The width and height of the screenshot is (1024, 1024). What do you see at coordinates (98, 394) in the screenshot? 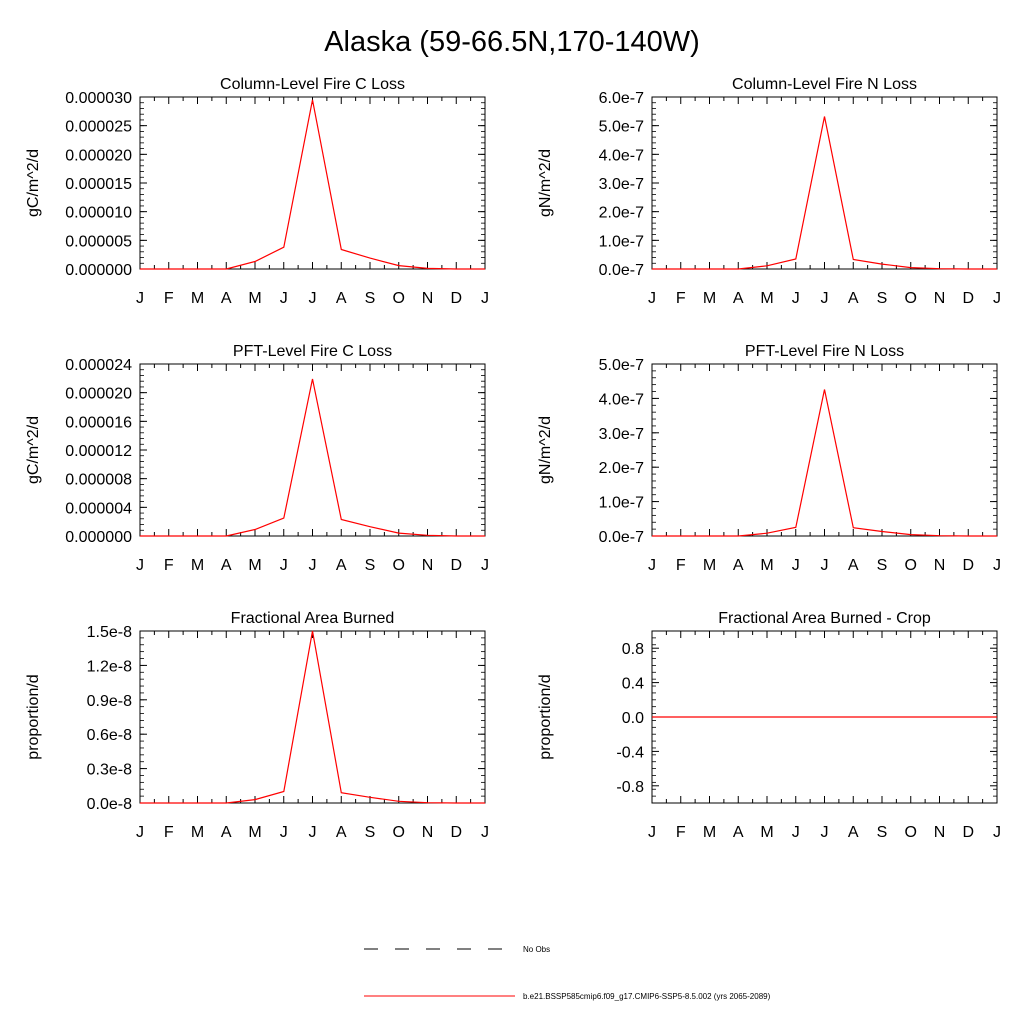
I see `y-tick-label: 0.000020` at bounding box center [98, 394].